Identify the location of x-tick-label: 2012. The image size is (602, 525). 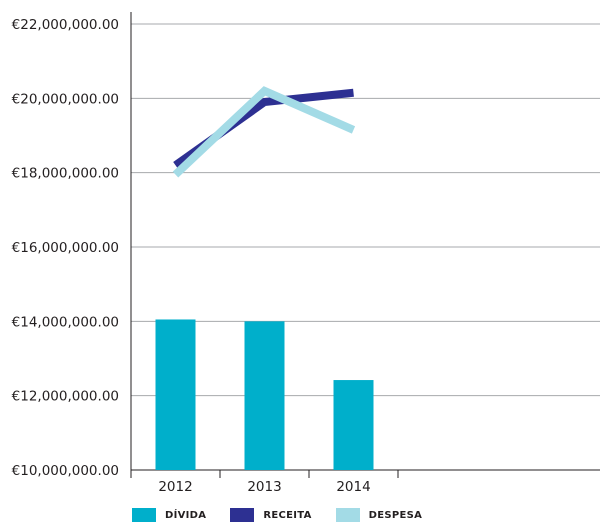
(175, 487).